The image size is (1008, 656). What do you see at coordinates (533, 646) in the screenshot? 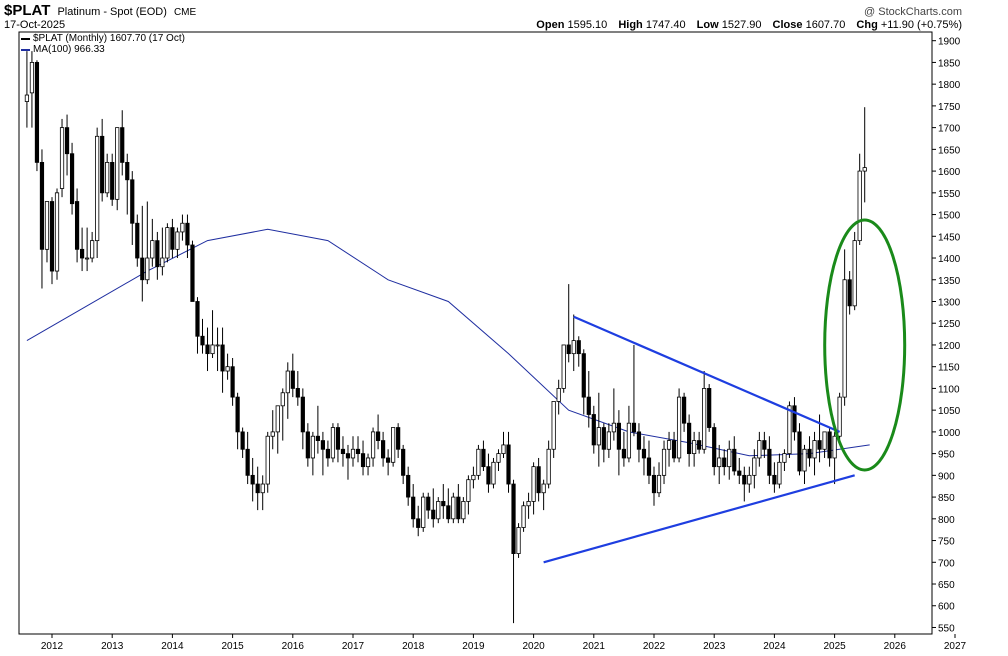
I see `x-tick-label: 2020` at bounding box center [533, 646].